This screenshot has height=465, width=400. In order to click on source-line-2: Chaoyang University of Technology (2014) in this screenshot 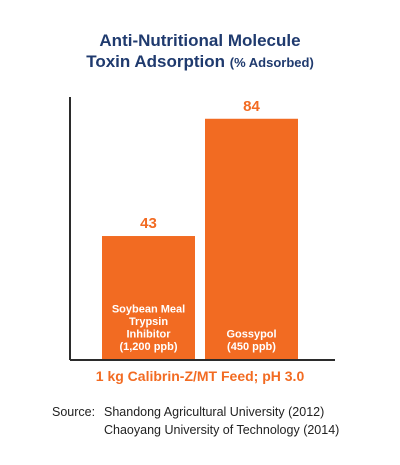, I will do `click(222, 430)`.